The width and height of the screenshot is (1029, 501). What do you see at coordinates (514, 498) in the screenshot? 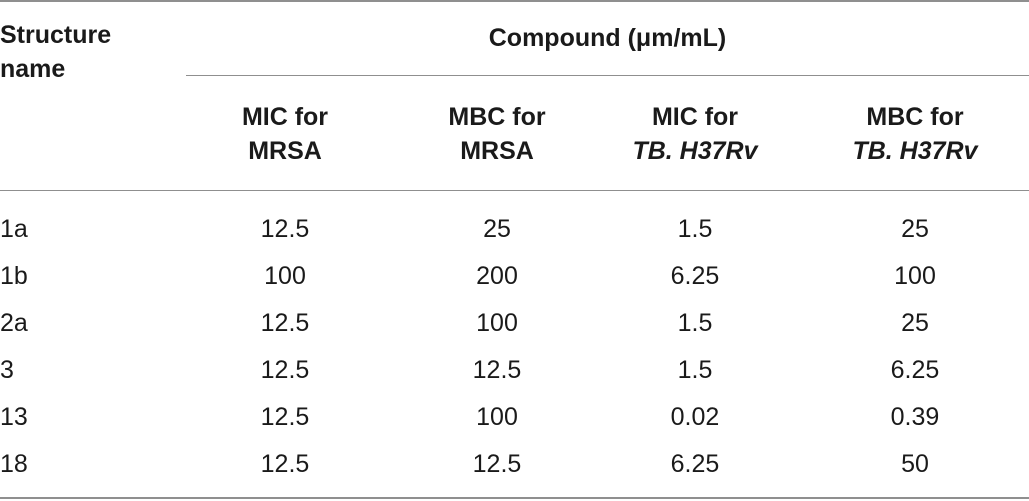
I see `bottom-rule` at bounding box center [514, 498].